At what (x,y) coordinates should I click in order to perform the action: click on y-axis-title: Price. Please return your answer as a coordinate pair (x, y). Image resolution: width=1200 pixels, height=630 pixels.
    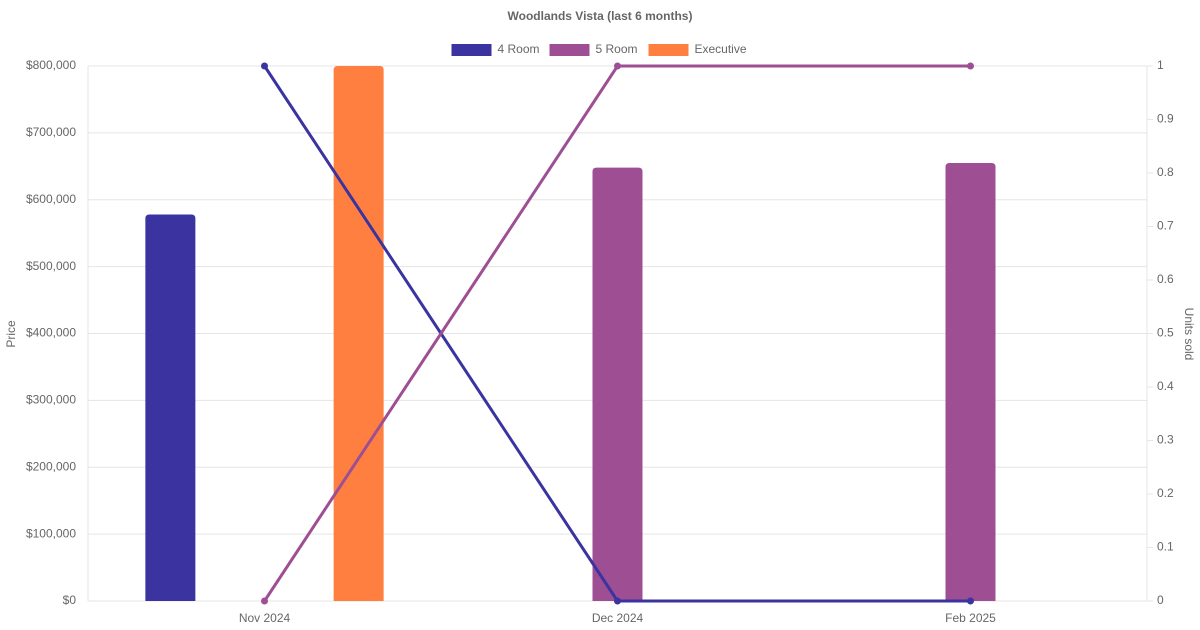
    Looking at the image, I should click on (11, 334).